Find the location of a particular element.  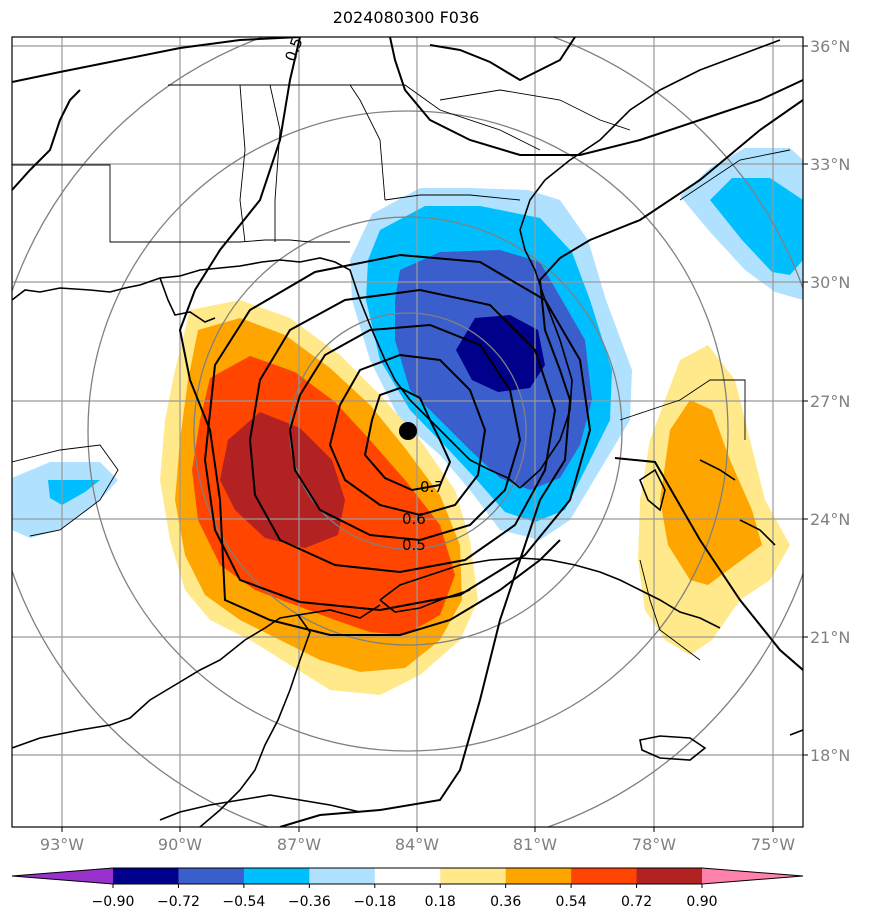

contour-label-06: 0.6 is located at coordinates (414, 519).